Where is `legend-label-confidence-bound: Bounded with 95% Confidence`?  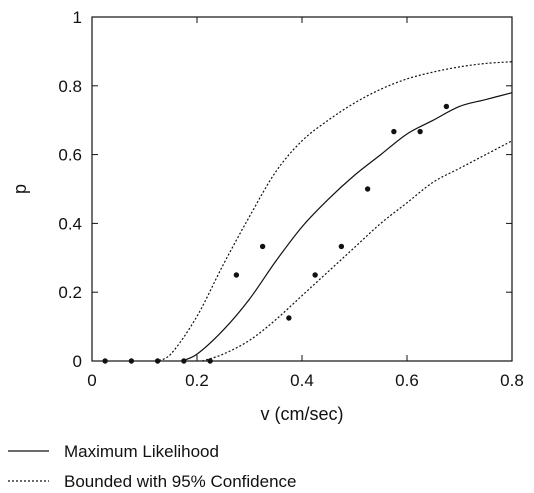
legend-label-confidence-bound: Bounded with 95% Confidence is located at coordinates (180, 481).